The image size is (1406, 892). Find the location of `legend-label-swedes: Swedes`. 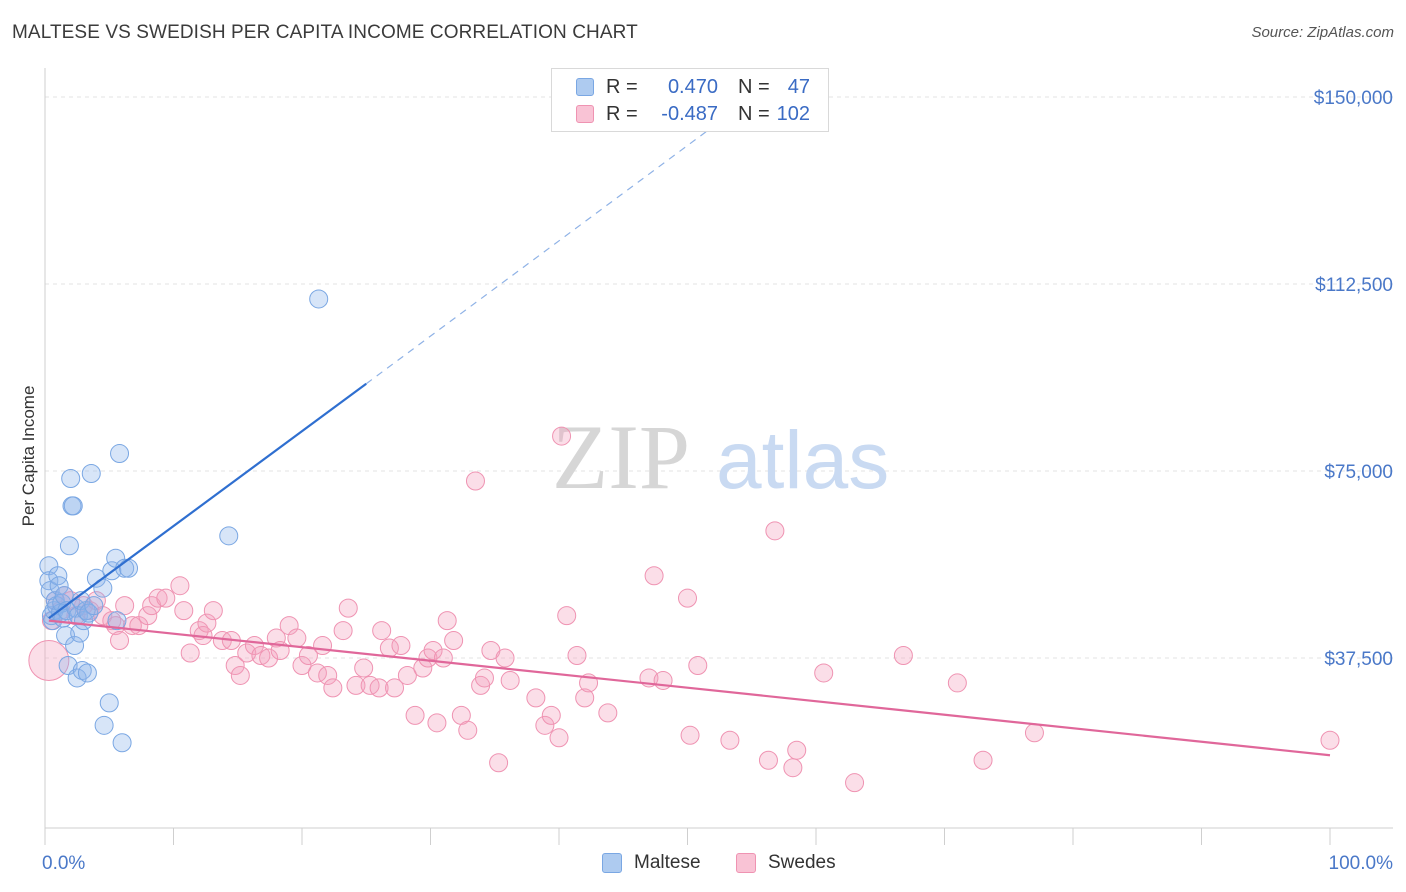

legend-label-swedes: Swedes is located at coordinates (802, 862).